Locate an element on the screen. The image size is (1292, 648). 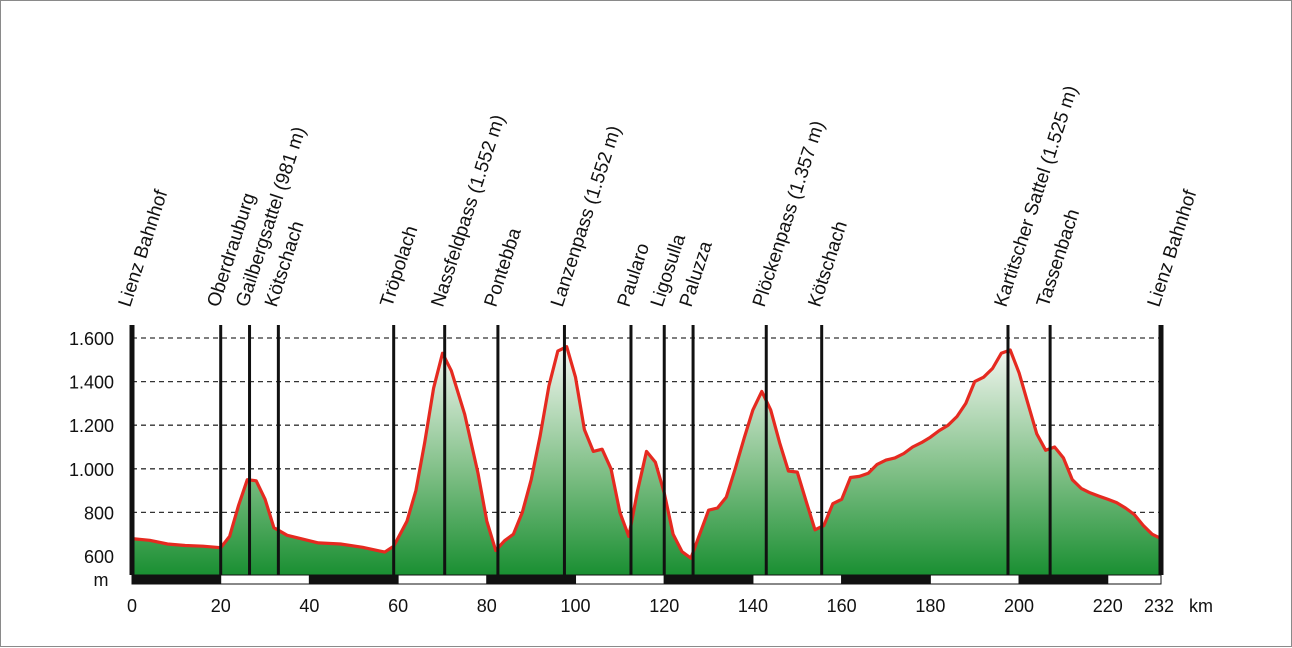
y-tick-label: 800 is located at coordinates (99, 513).